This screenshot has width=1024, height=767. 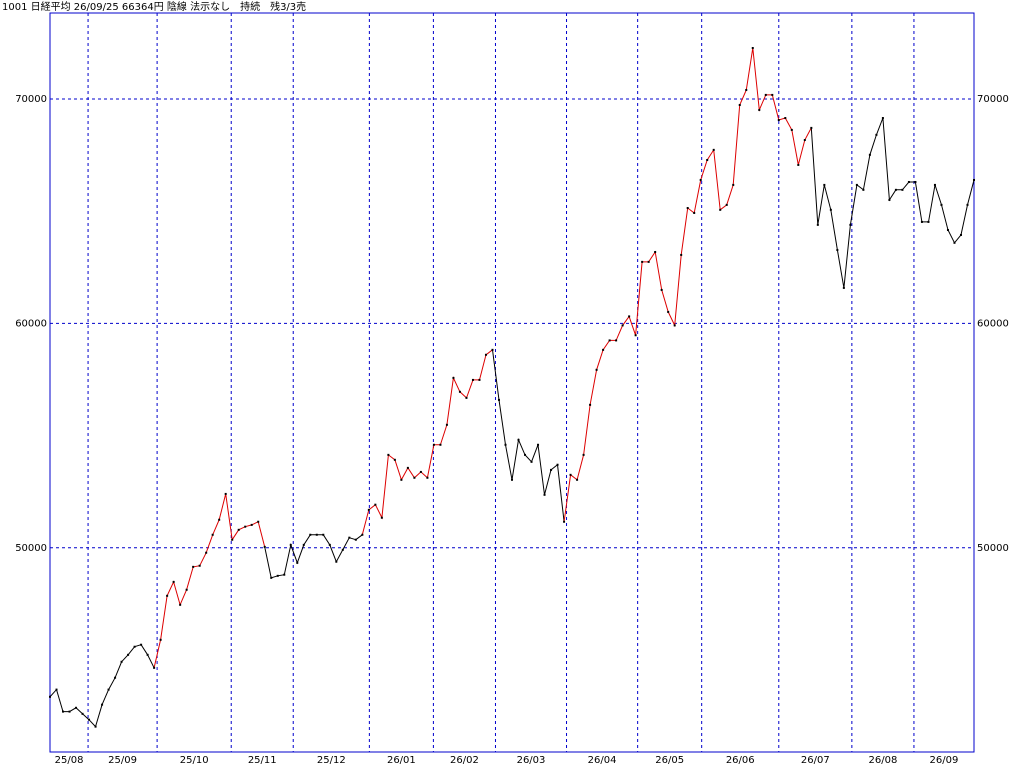 What do you see at coordinates (262, 760) in the screenshot?
I see `x-tick-label: 25/11` at bounding box center [262, 760].